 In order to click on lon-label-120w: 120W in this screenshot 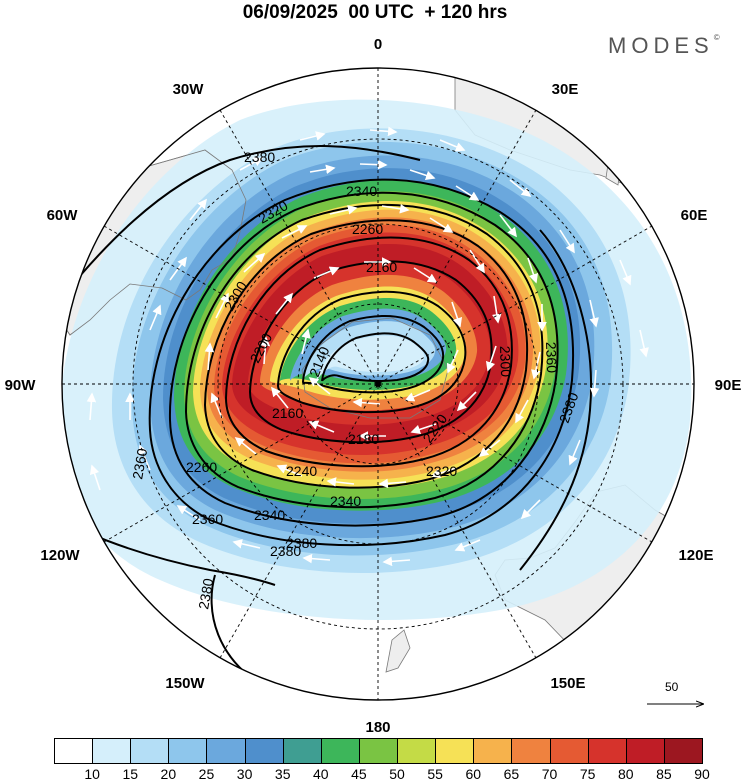, I will do `click(60, 555)`.